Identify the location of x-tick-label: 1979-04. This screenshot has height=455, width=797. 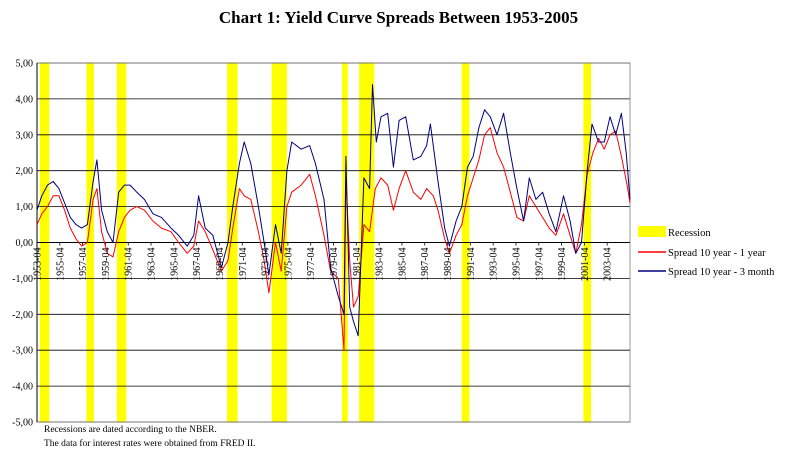
(334, 264).